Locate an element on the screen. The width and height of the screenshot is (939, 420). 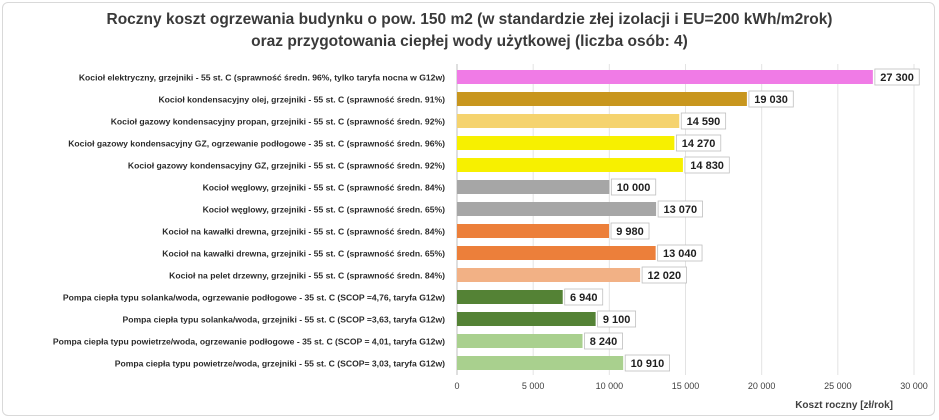
value-label: 6 940 is located at coordinates (584, 298).